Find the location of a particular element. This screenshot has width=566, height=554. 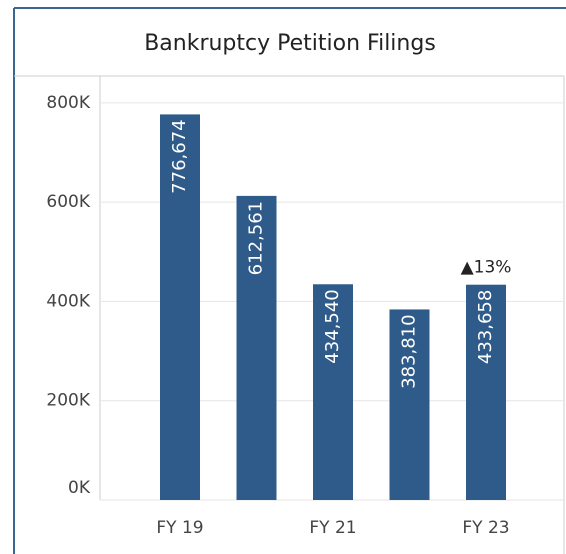

value-label: 383,810 is located at coordinates (409, 351).